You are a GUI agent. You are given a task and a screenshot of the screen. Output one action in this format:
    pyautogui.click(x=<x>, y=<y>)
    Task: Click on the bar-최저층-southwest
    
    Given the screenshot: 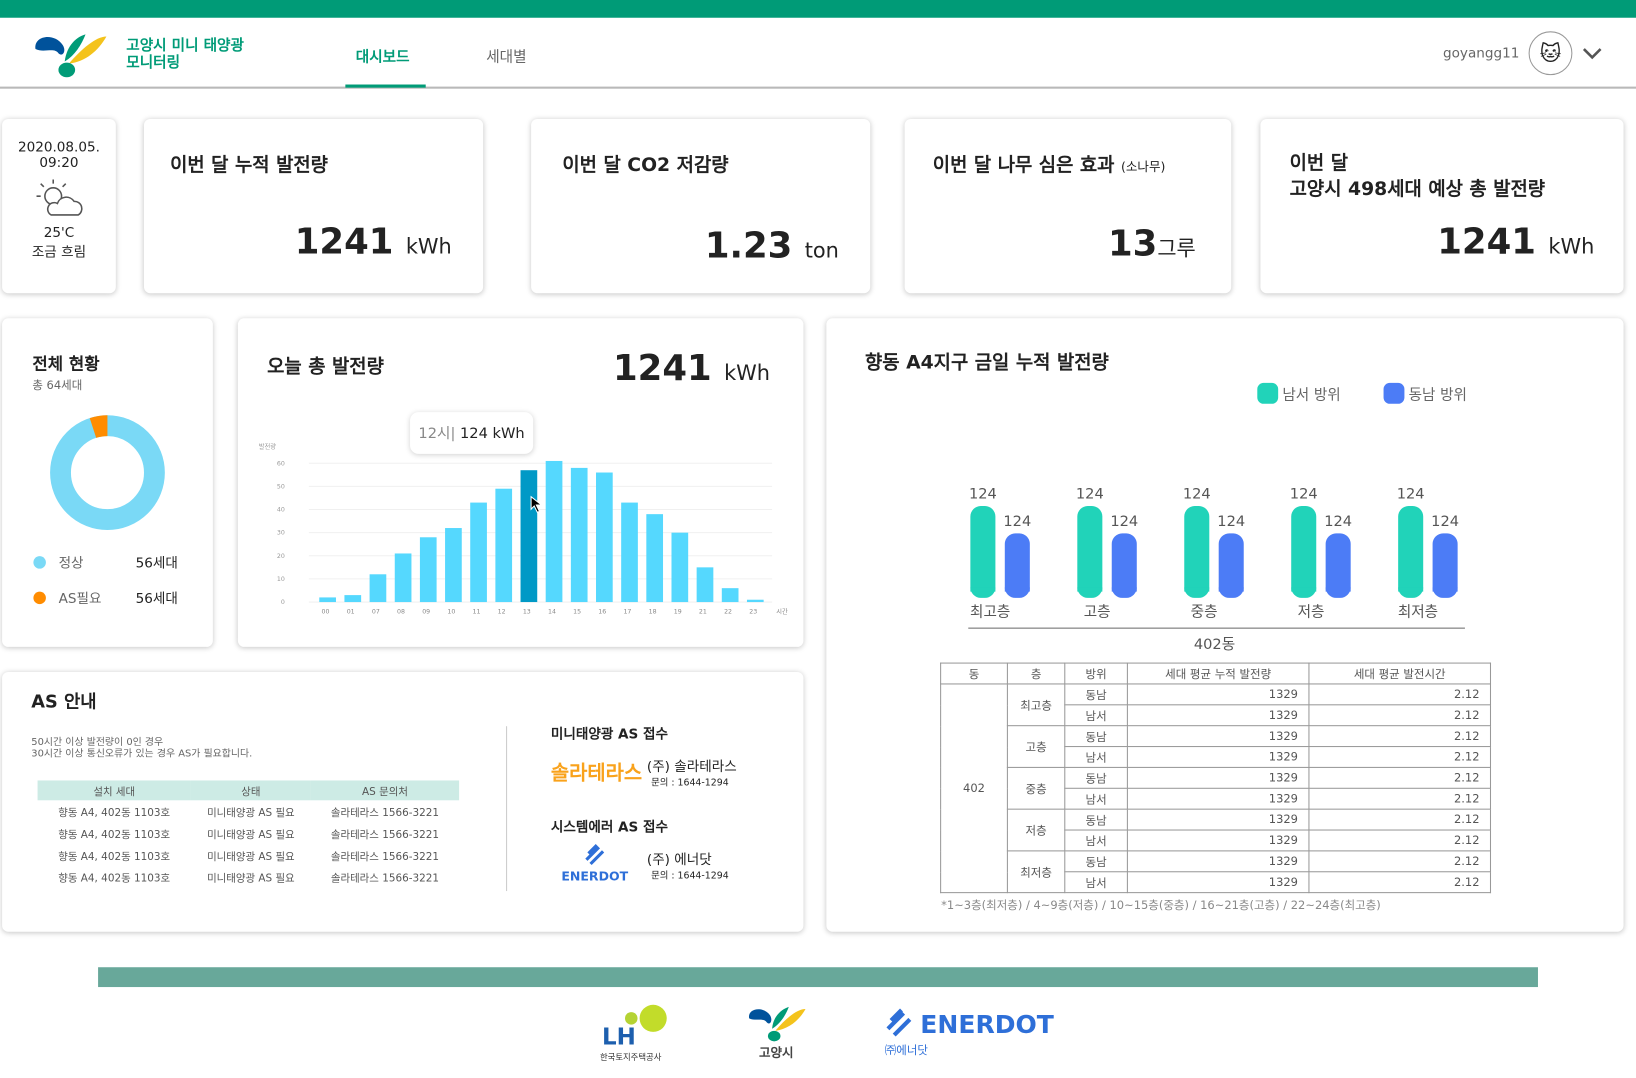 What is the action you would take?
    pyautogui.click(x=1411, y=552)
    